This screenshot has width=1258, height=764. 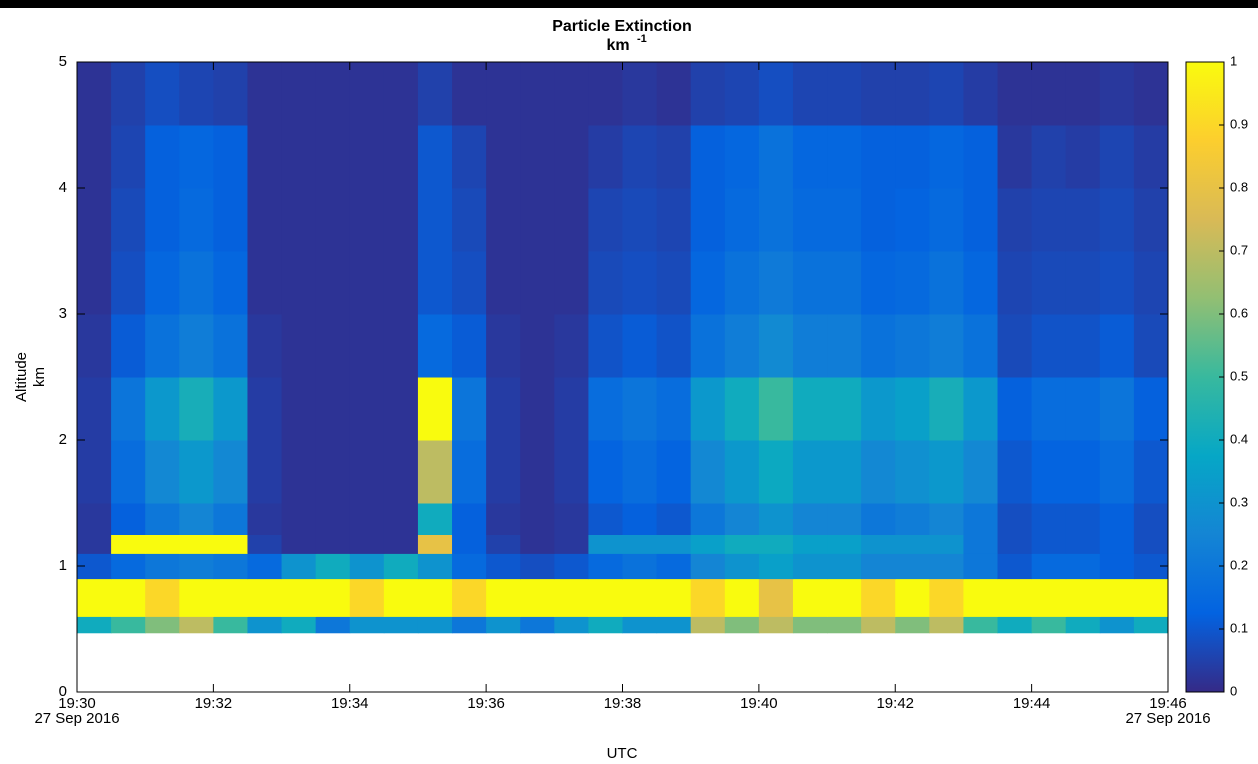 I want to click on colorbar-tick-label: 0, so click(x=1233, y=690).